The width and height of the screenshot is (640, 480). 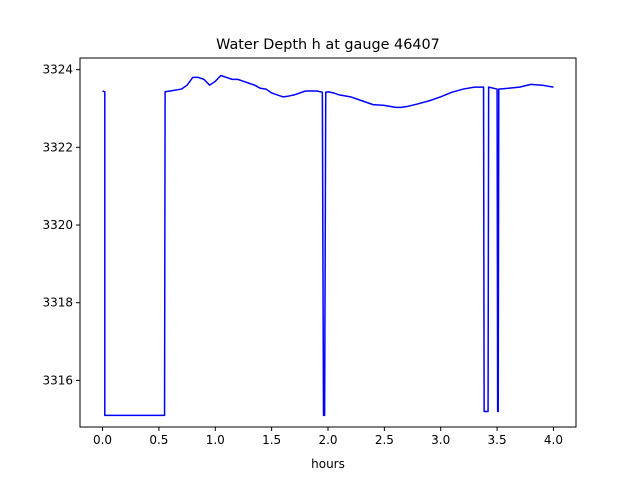 I want to click on x-tick-label: 1.0, so click(x=215, y=440).